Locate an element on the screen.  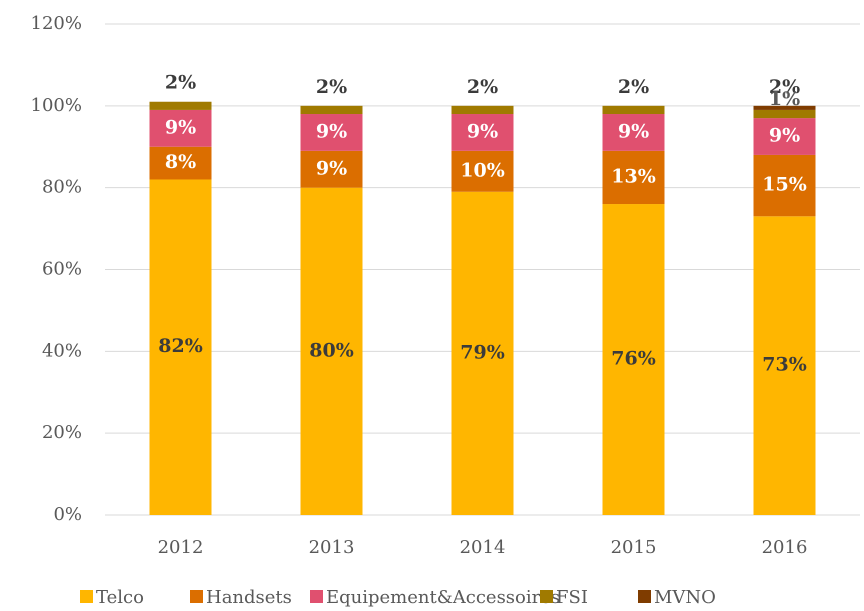
x-tick-label: 2012 is located at coordinates (181, 547).